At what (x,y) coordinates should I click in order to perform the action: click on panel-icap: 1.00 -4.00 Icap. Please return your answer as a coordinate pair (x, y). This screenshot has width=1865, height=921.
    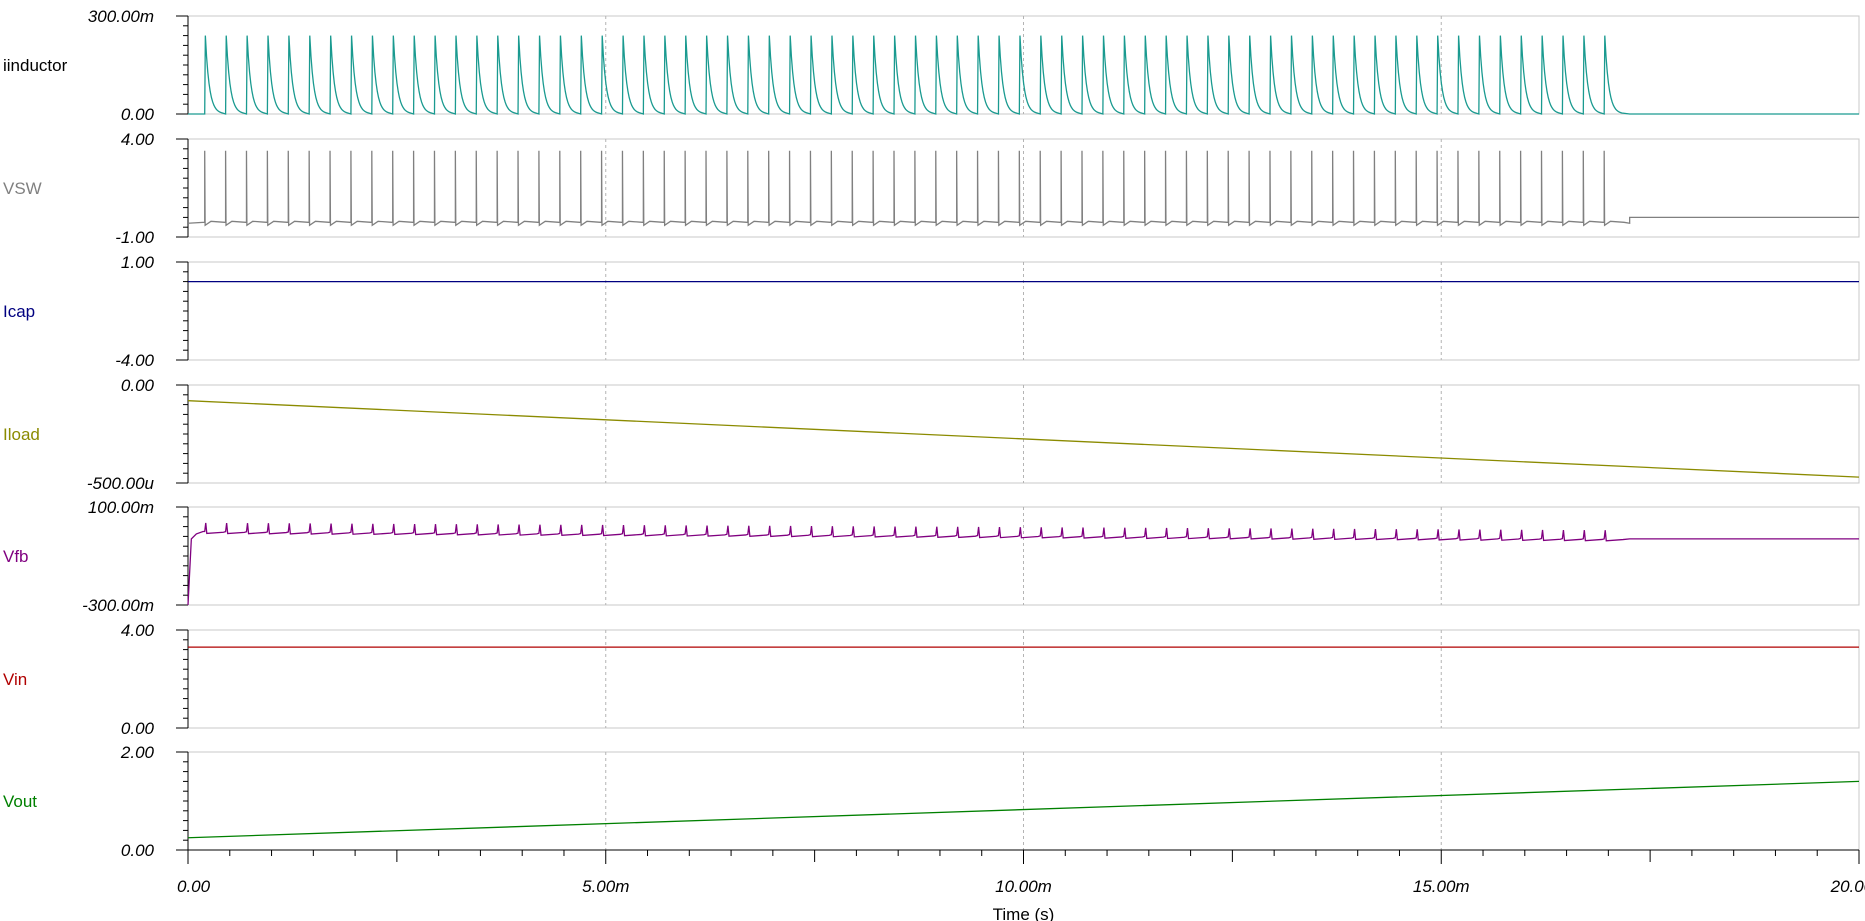
    Looking at the image, I should click on (931, 311).